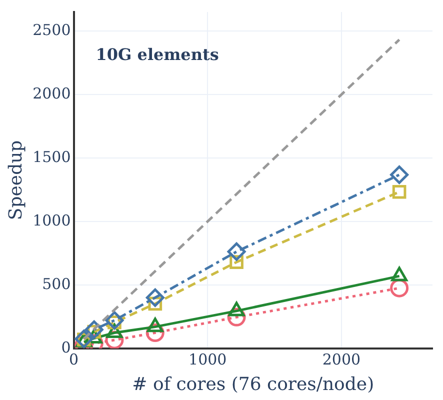 This screenshot has width=443, height=400. What do you see at coordinates (51, 29) in the screenshot?
I see `y-tick-label: 2500` at bounding box center [51, 29].